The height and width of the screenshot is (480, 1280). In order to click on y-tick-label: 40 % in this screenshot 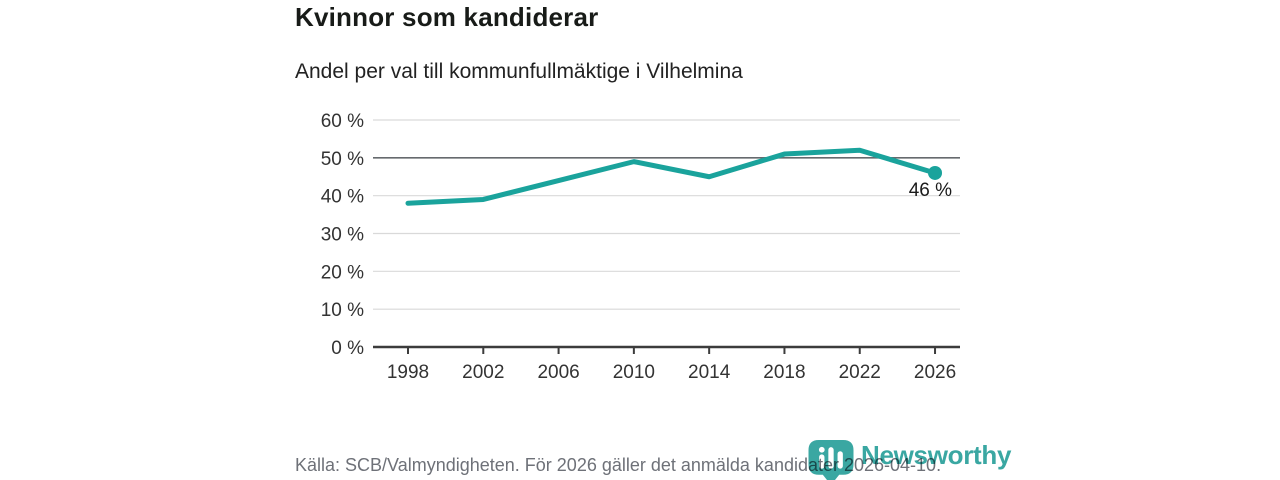, I will do `click(342, 197)`.